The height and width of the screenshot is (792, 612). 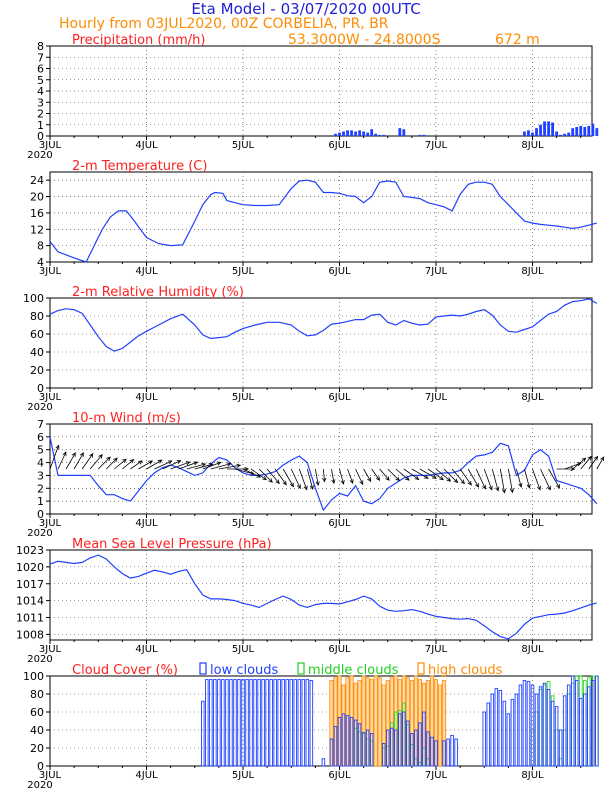 What do you see at coordinates (321, 595) in the screenshot?
I see `plot-frame` at bounding box center [321, 595].